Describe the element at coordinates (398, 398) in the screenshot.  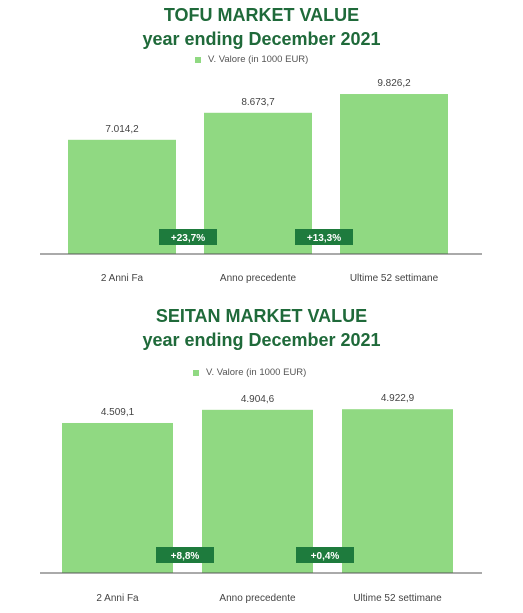
I see `value-label-3: 4.922,9` at that location.